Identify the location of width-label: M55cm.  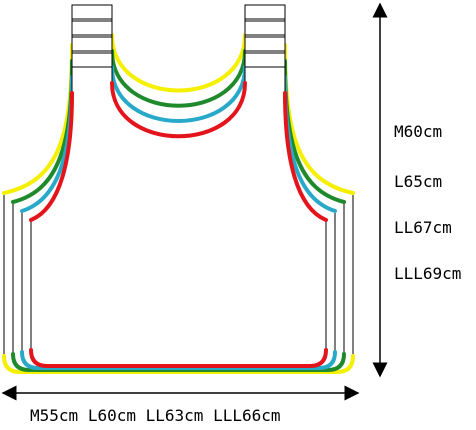
(54, 415).